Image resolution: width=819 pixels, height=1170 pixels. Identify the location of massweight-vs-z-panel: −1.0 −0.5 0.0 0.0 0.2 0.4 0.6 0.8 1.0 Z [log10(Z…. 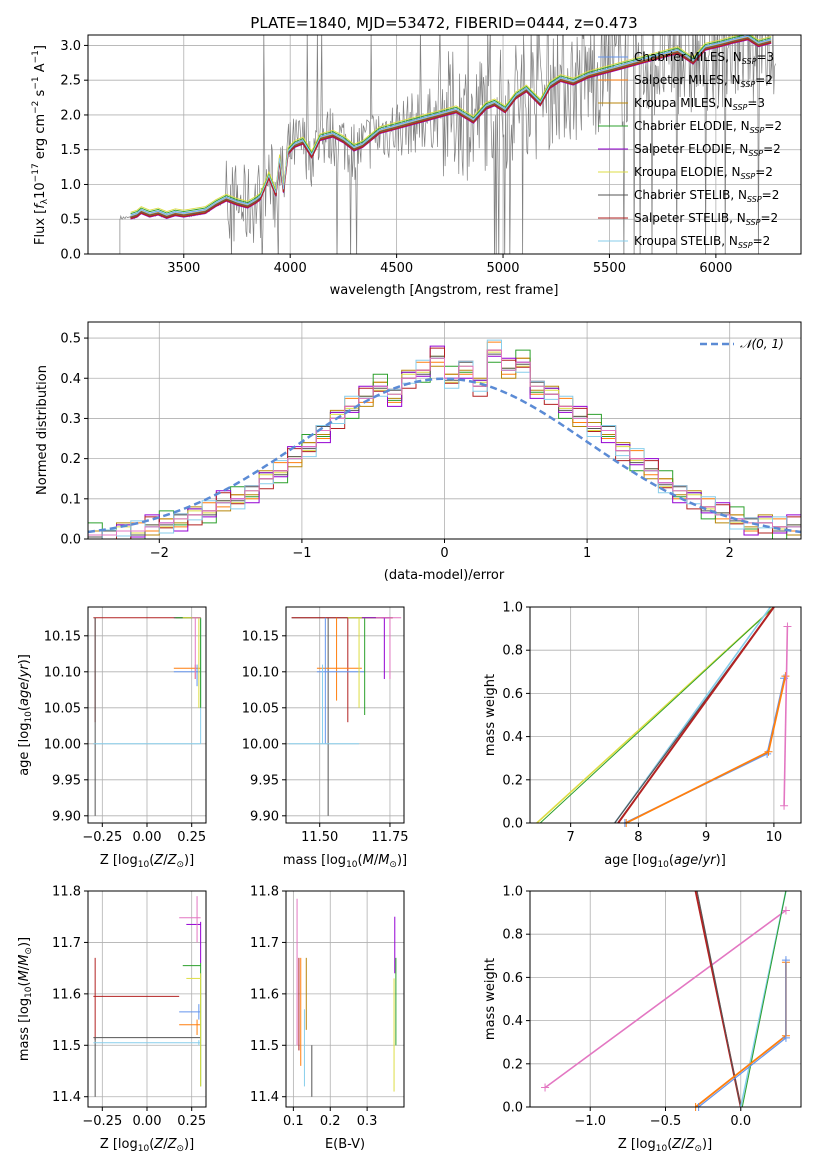
(642, 1019).